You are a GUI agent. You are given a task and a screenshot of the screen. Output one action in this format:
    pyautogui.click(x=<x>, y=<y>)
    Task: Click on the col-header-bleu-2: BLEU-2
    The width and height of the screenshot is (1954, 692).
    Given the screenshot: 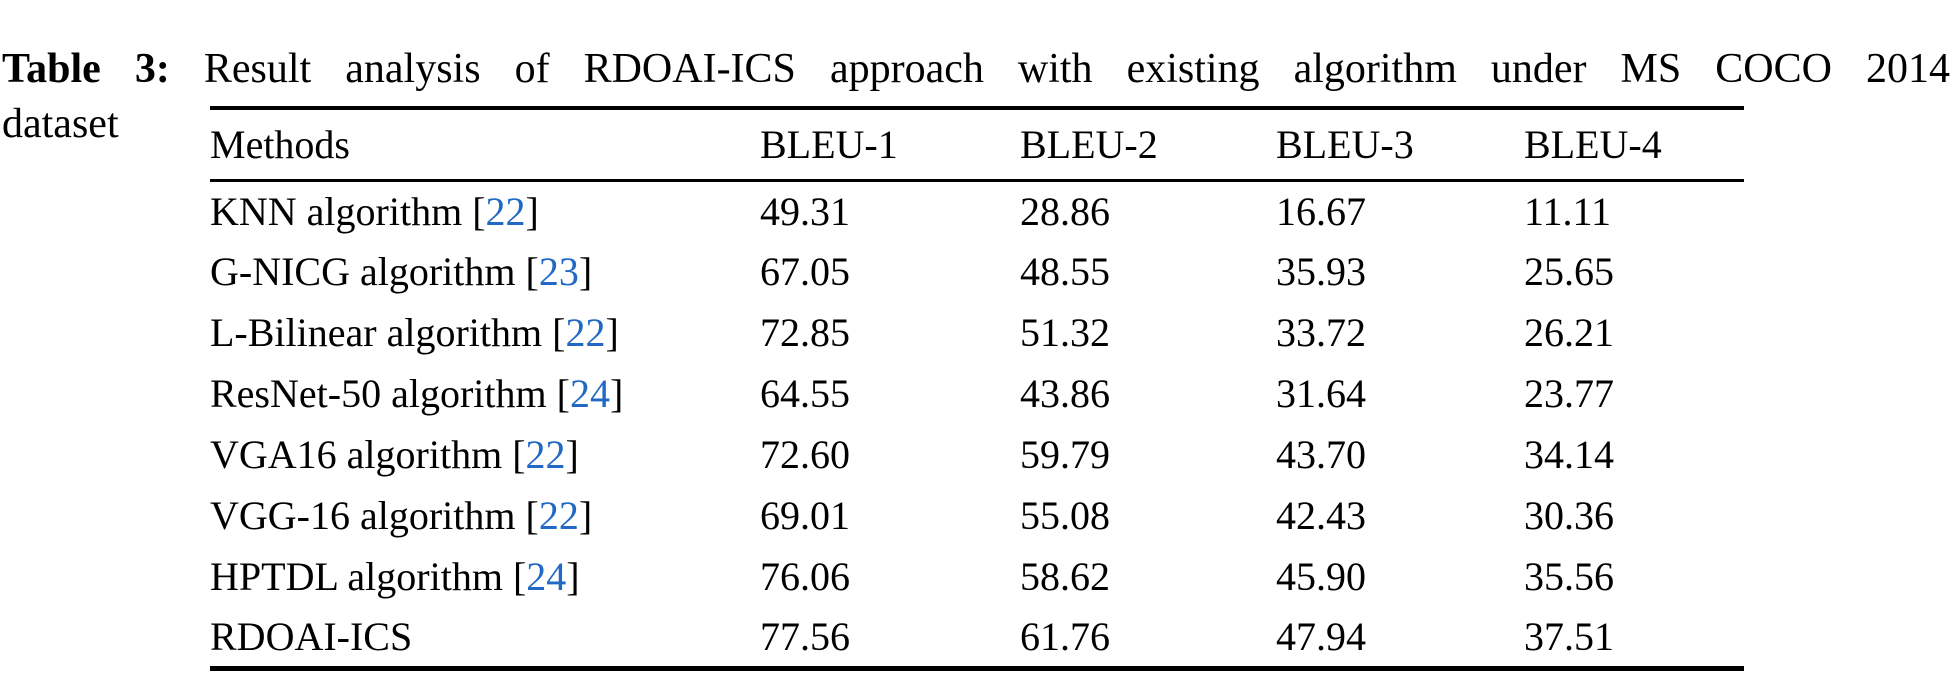 What is the action you would take?
    pyautogui.click(x=1148, y=145)
    